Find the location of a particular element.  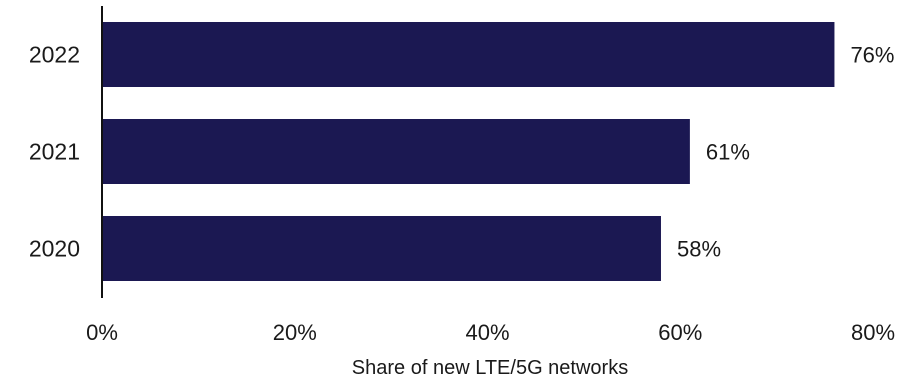

value-label-2020: 58% is located at coordinates (699, 249).